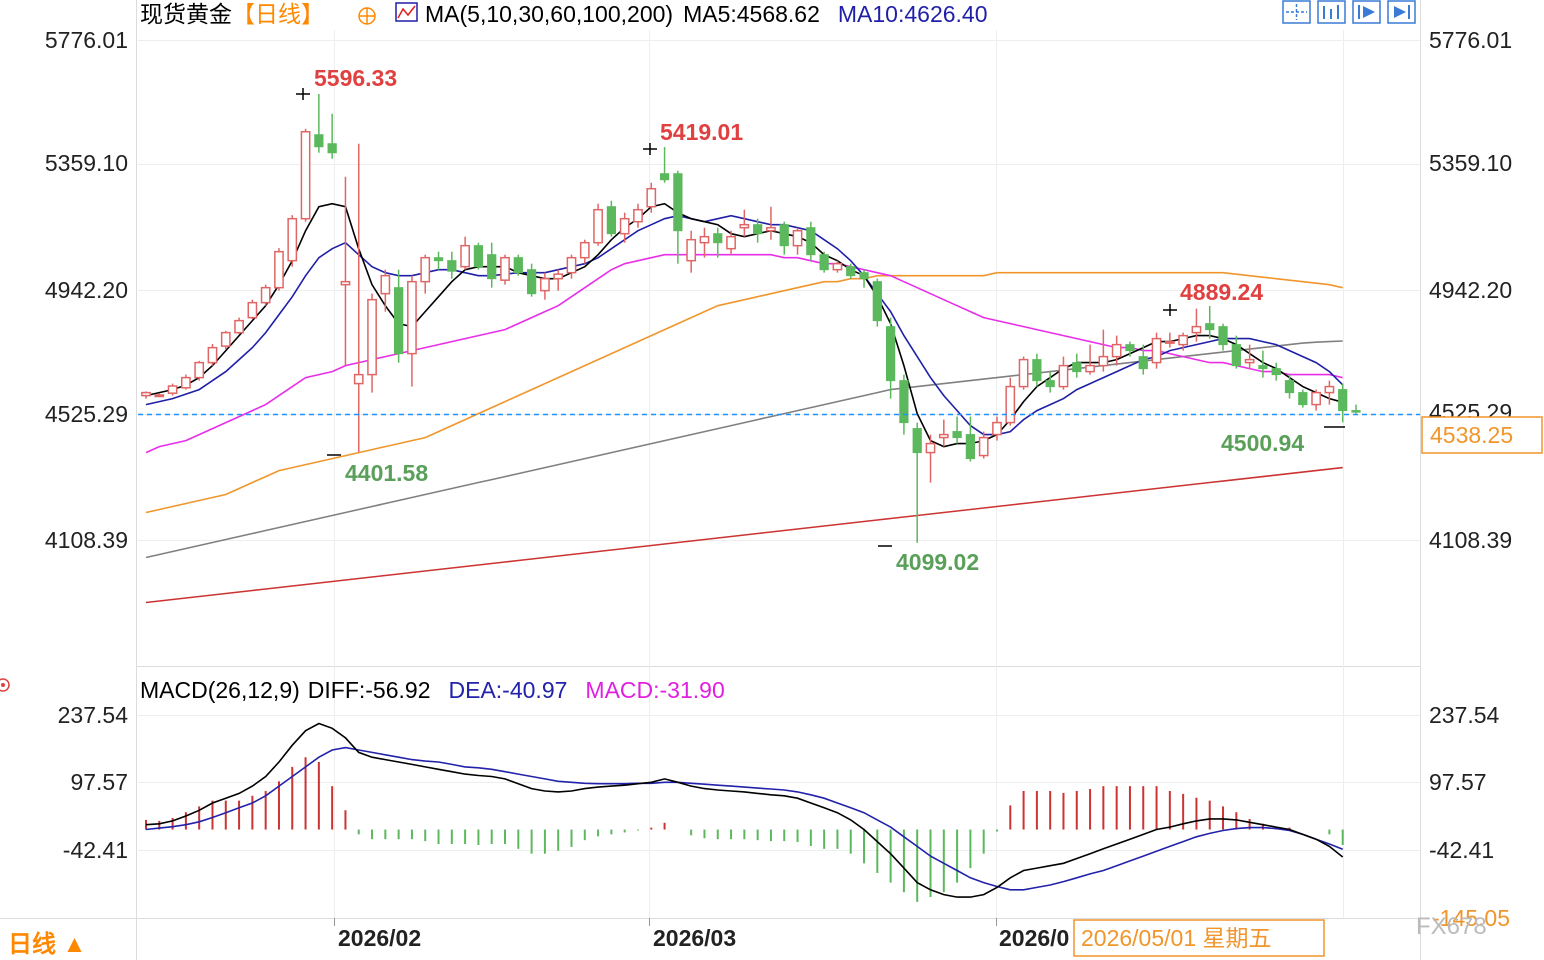 This screenshot has height=960, width=1544. What do you see at coordinates (1470, 540) in the screenshot?
I see `y-tick-right: 4108.39` at bounding box center [1470, 540].